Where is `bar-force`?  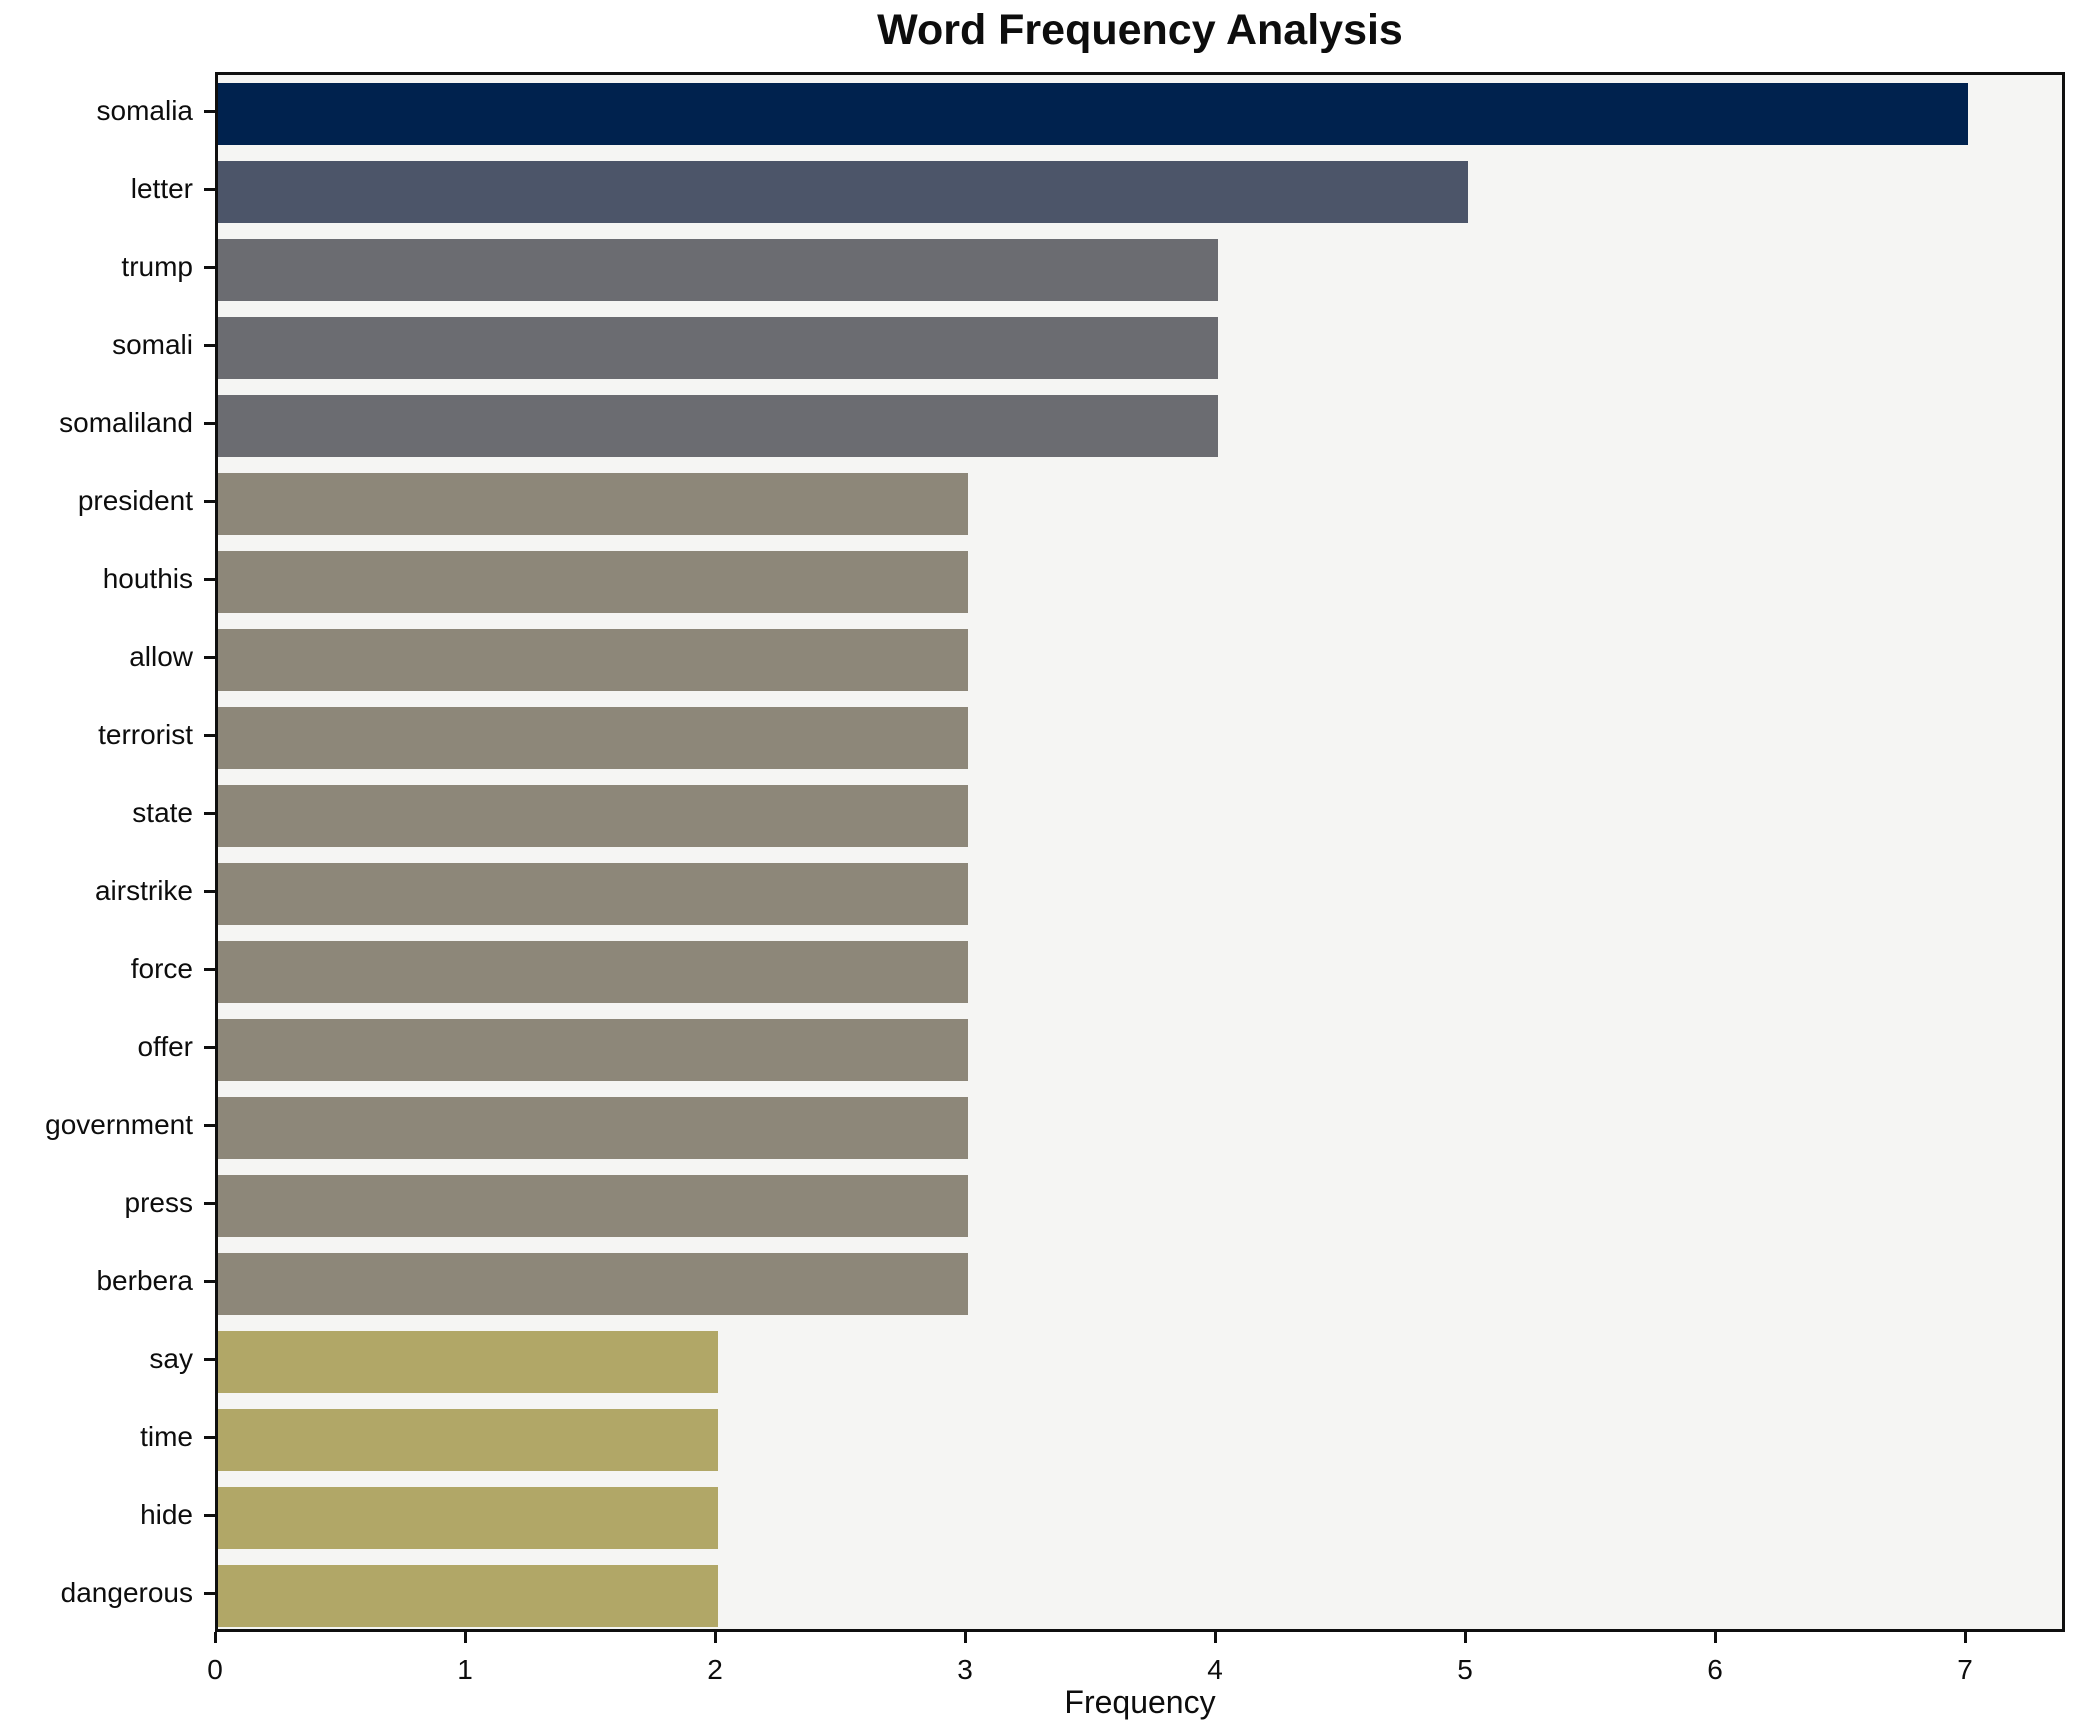 bar-force is located at coordinates (593, 972).